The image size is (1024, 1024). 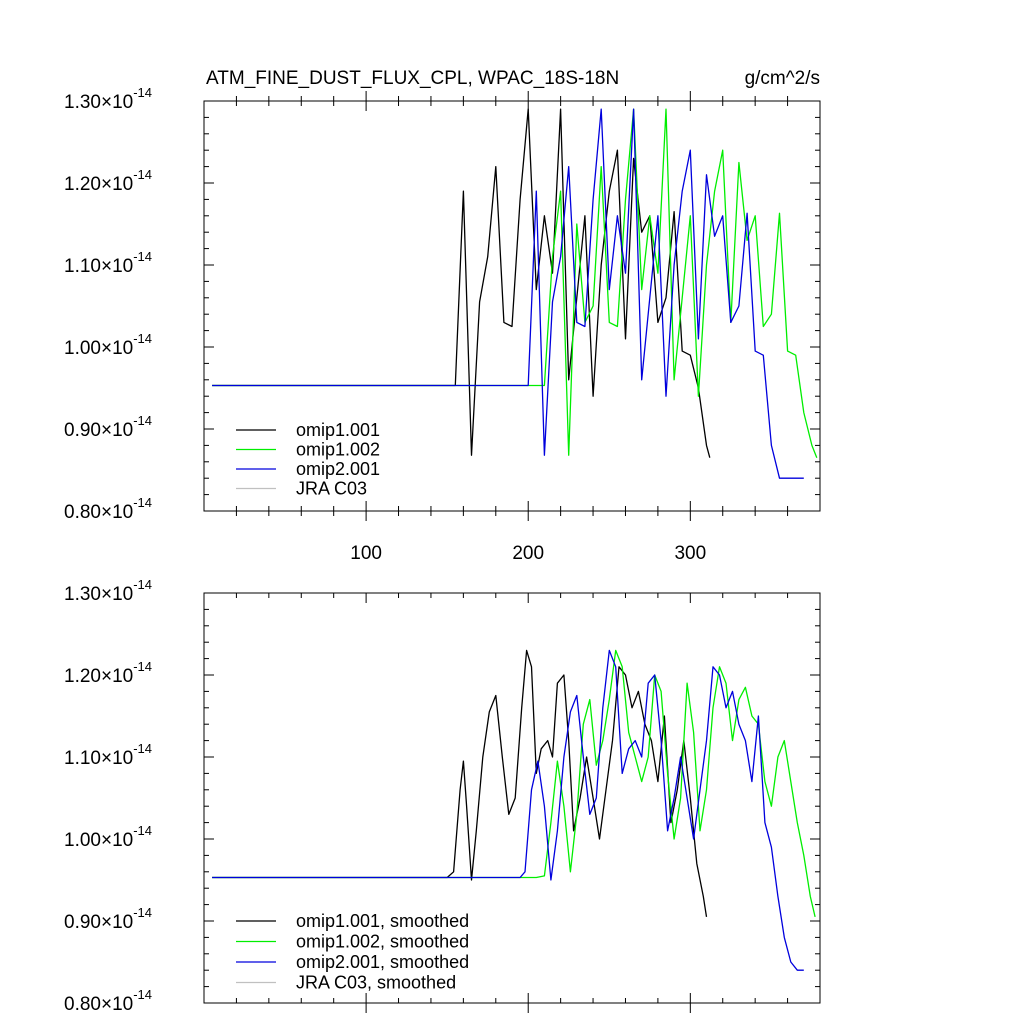 I want to click on chart-title: ATM_FINE_DUST_FLUX_CPL, WPAC_18S-18N, so click(x=412, y=78).